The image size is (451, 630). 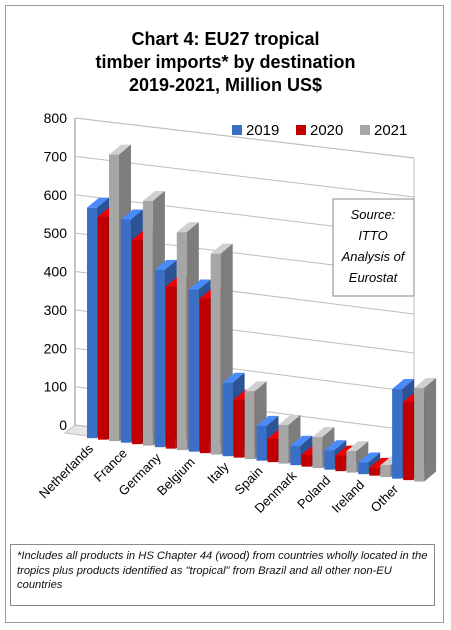 What do you see at coordinates (56, 387) in the screenshot?
I see `y-tick-label: 100` at bounding box center [56, 387].